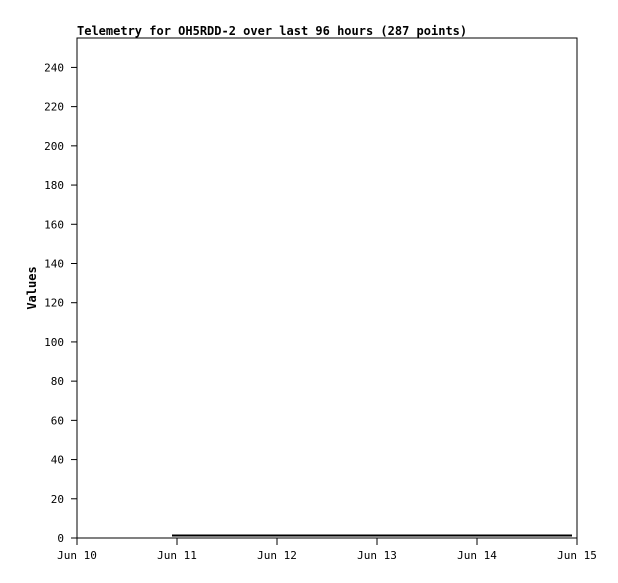  I want to click on y-tick-label: 160, so click(54, 224).